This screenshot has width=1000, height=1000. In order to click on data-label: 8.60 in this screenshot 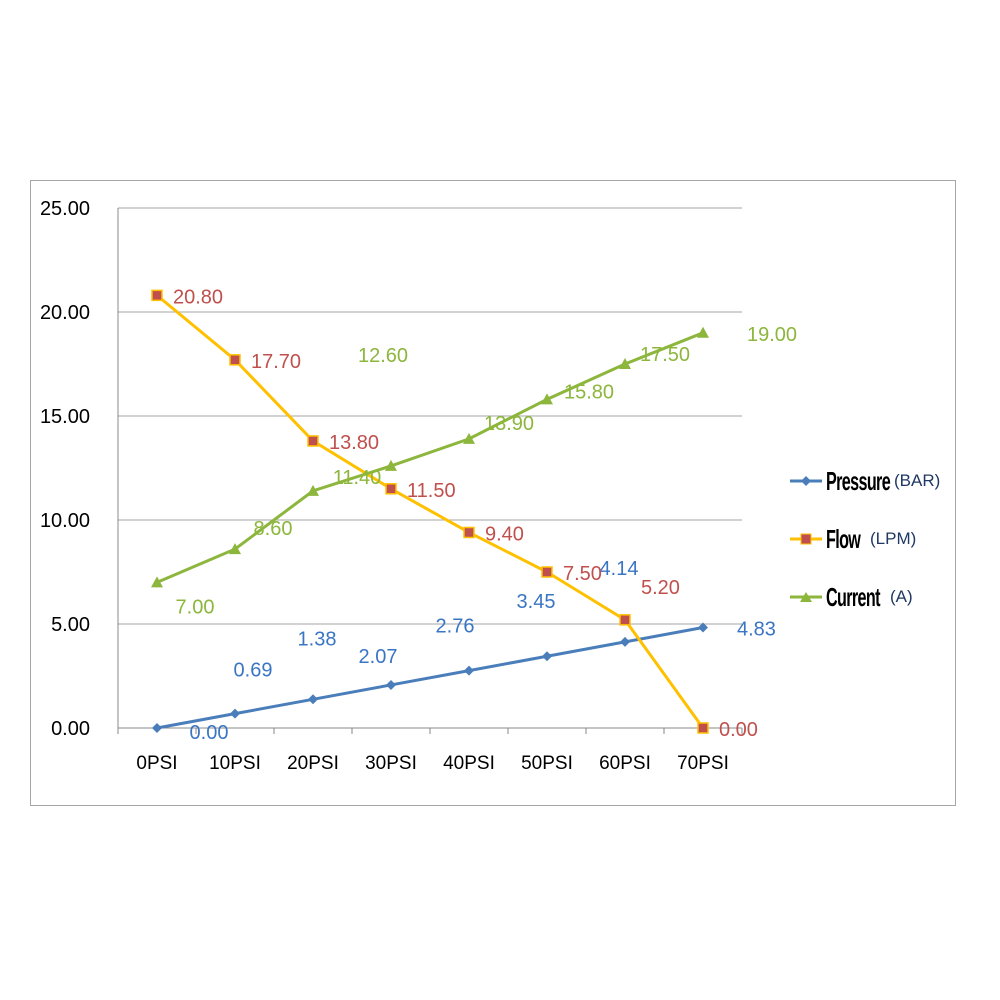, I will do `click(273, 529)`.